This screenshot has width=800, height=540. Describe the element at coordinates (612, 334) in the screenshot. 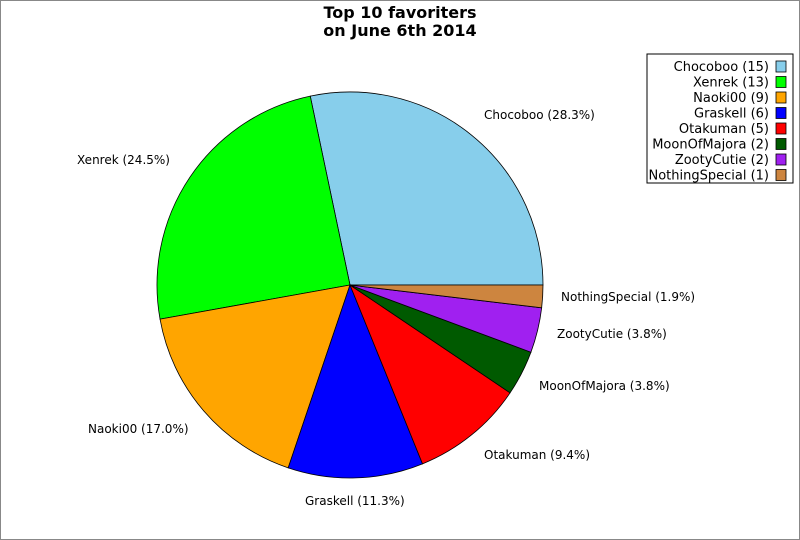

I see `slice-label-zootycutie: ZootyCutie (3.8%)` at that location.